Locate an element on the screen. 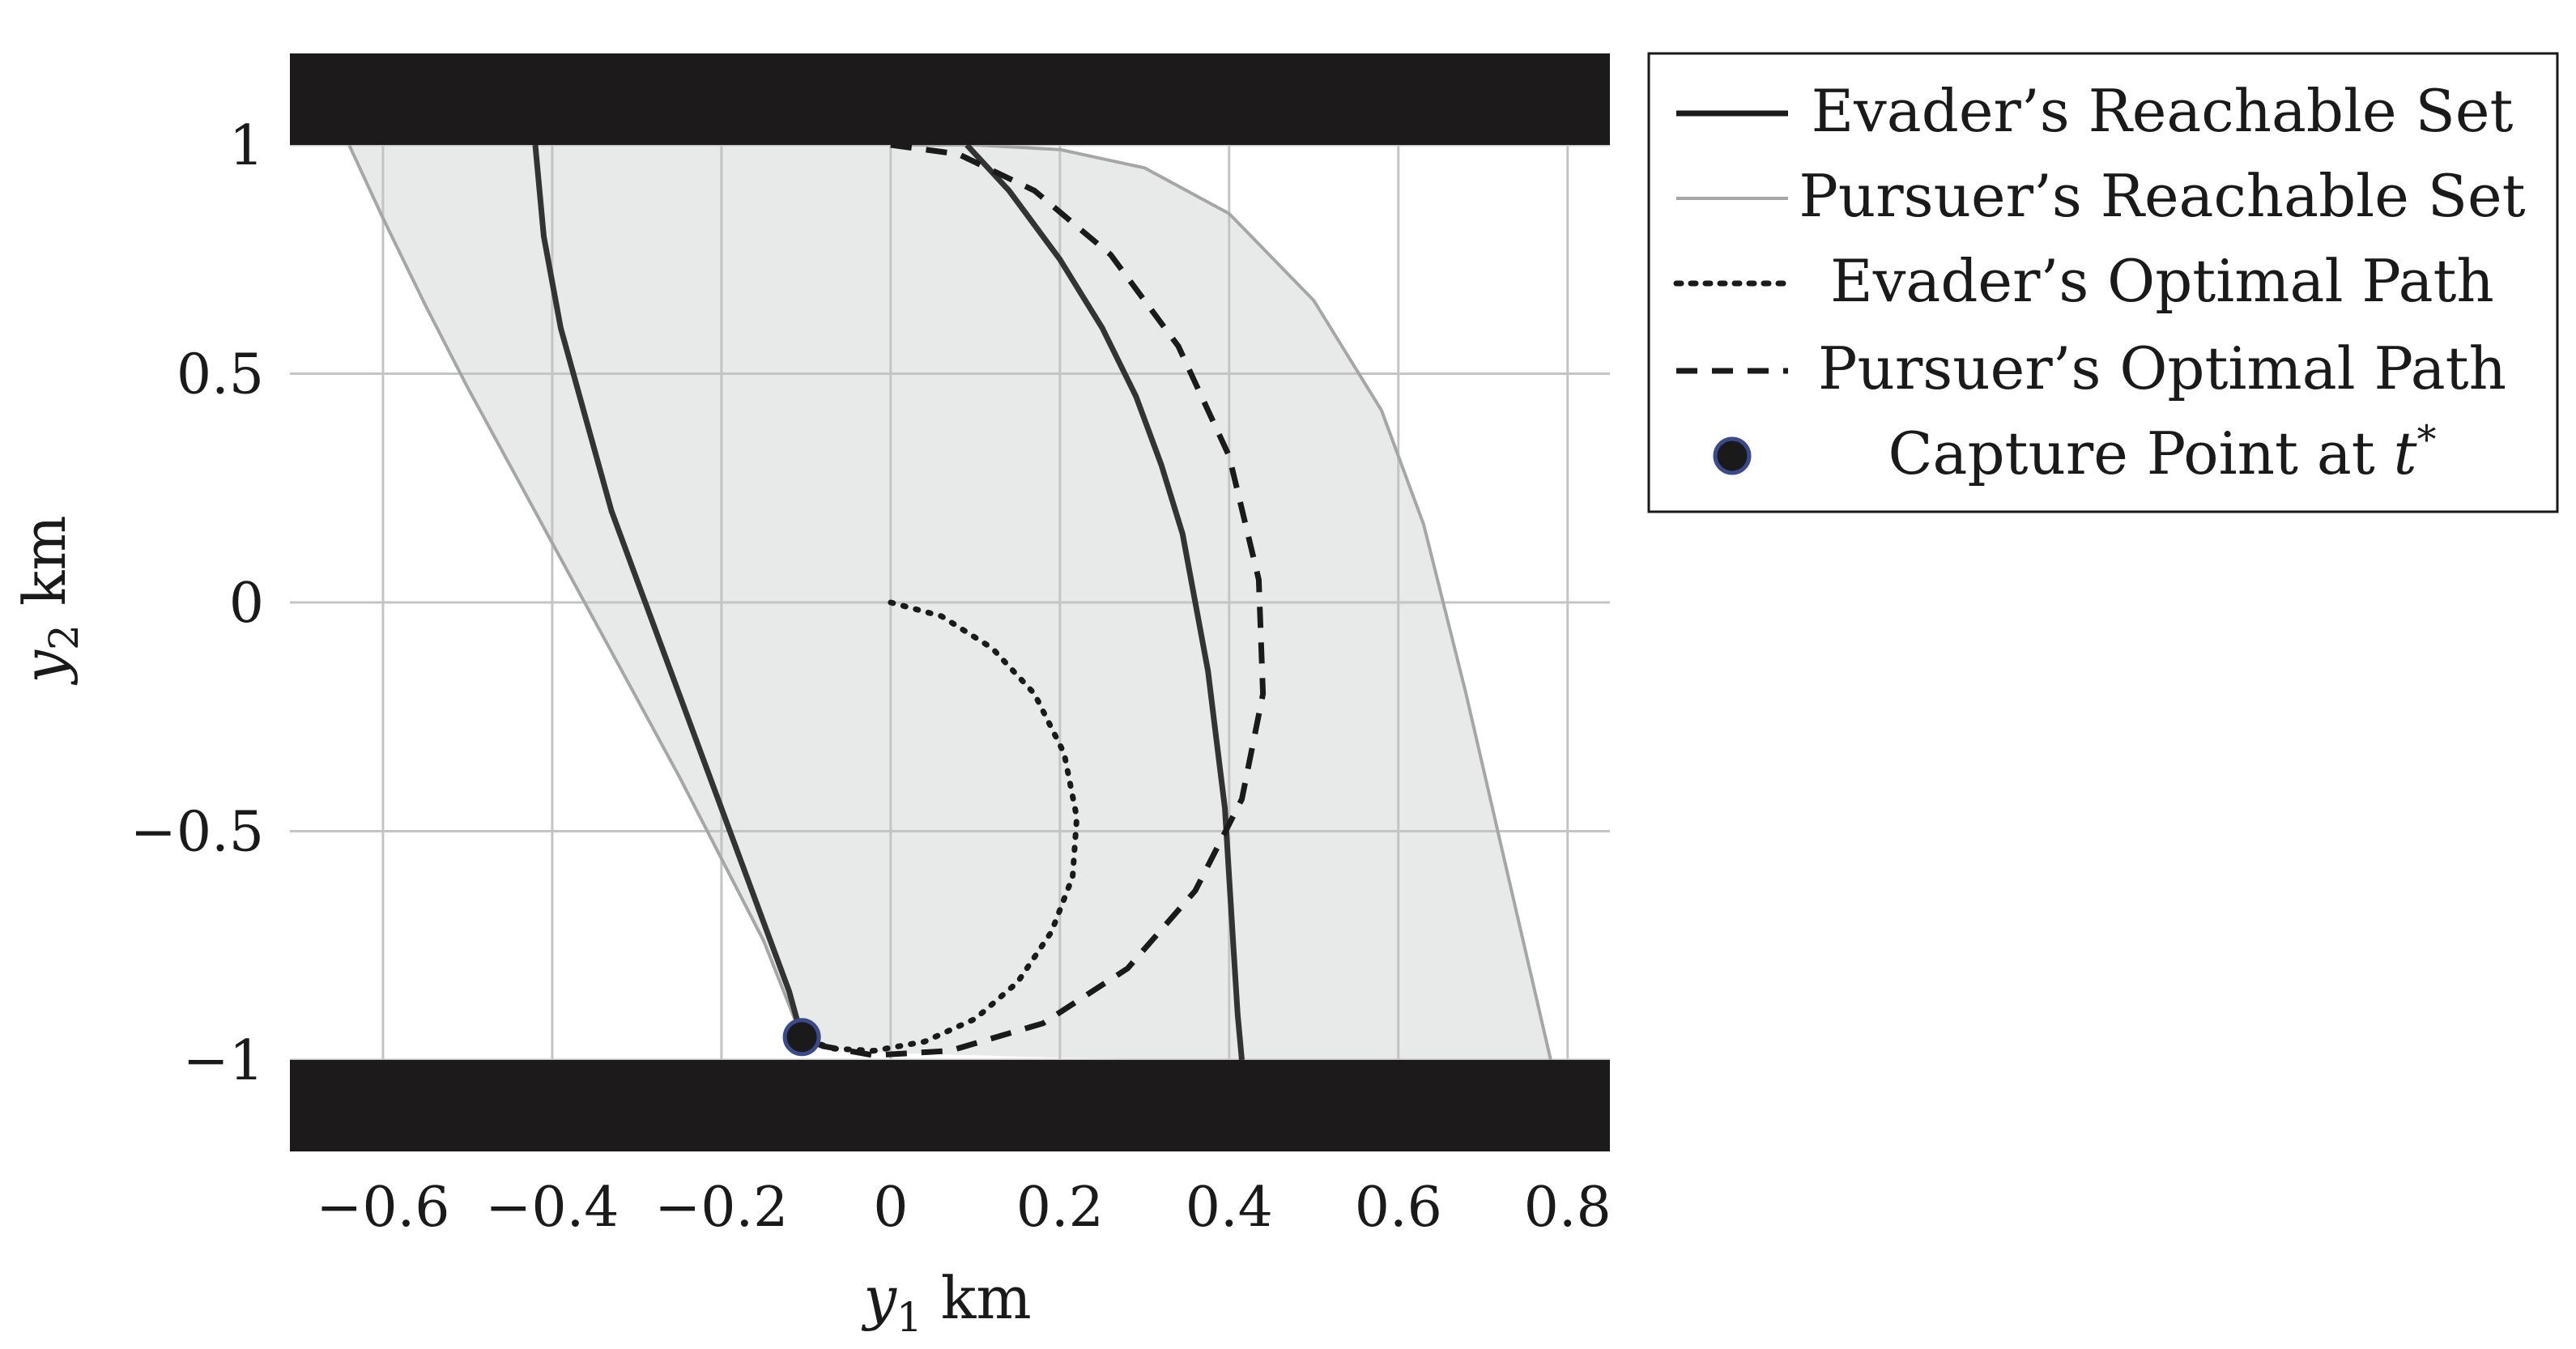 Image resolution: width=2576 pixels, height=1349 pixels. y-axis-label: y2 km is located at coordinates (49, 600).